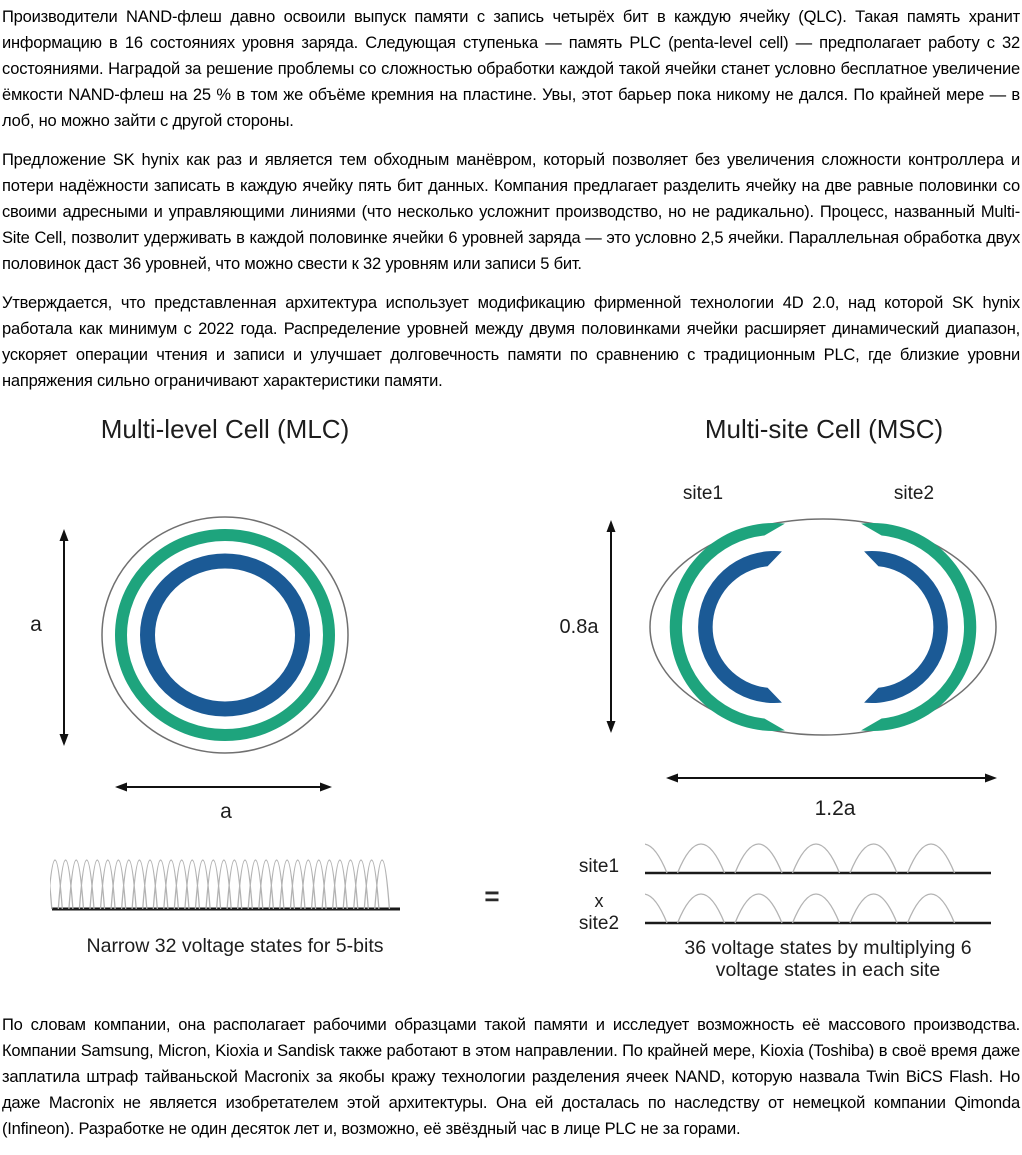  Describe the element at coordinates (611, 626) in the screenshot. I see `msc-height-arrow` at that location.